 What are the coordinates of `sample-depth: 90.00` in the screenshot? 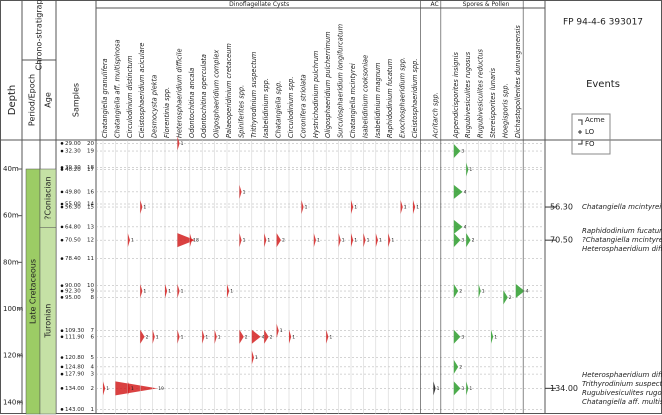 It's located at (73, 286).